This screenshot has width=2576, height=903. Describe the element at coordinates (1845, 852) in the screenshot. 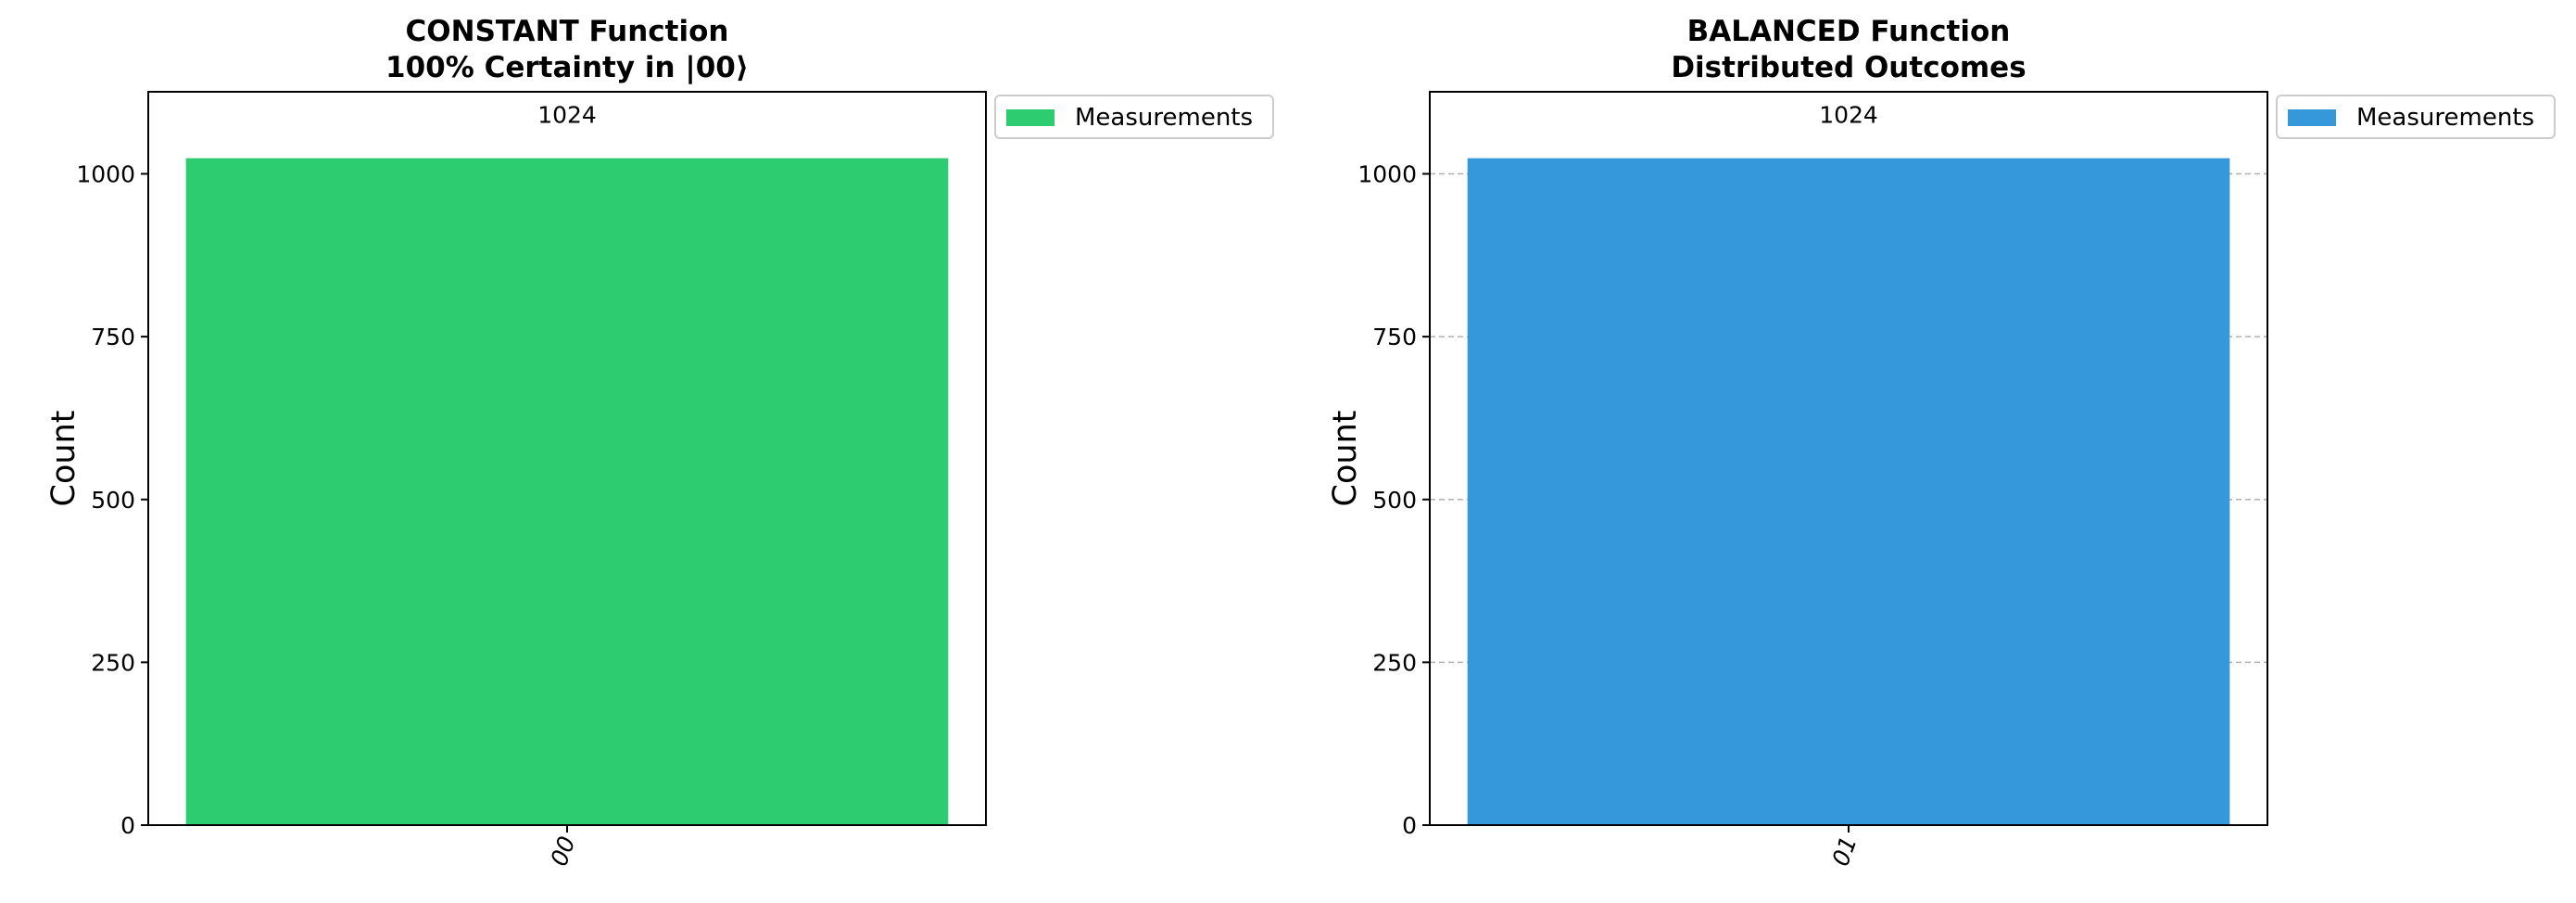

I see `x-tick-label: 01` at that location.